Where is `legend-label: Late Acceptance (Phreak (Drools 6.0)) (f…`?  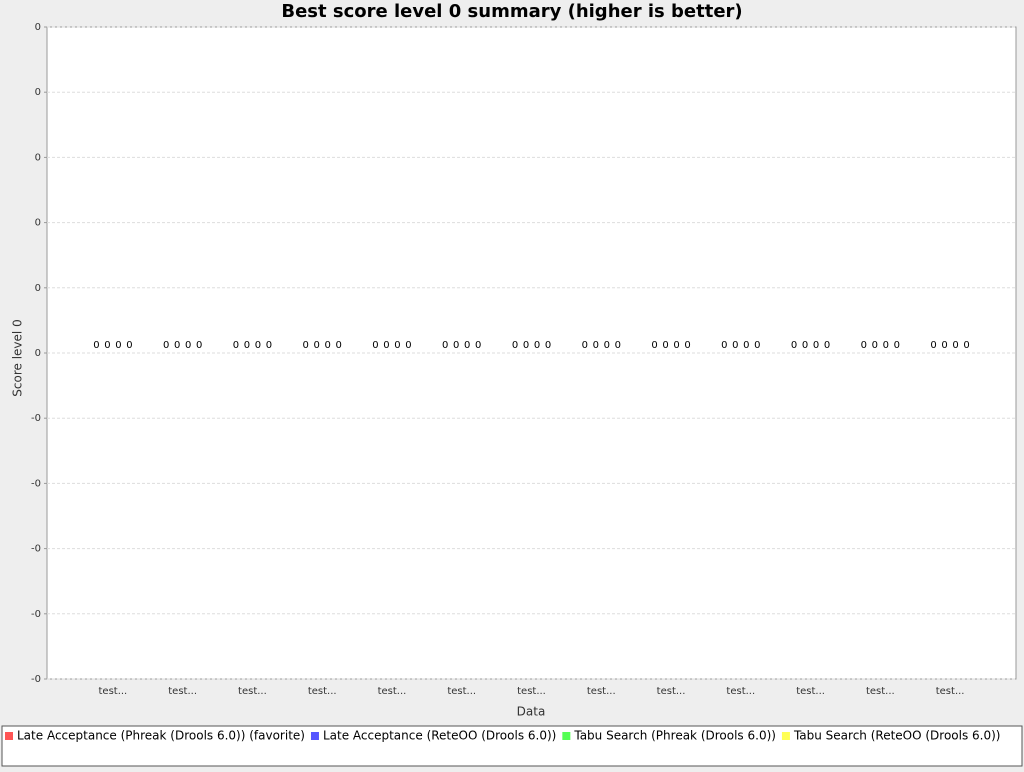 legend-label: Late Acceptance (Phreak (Drools 6.0)) (f… is located at coordinates (161, 736).